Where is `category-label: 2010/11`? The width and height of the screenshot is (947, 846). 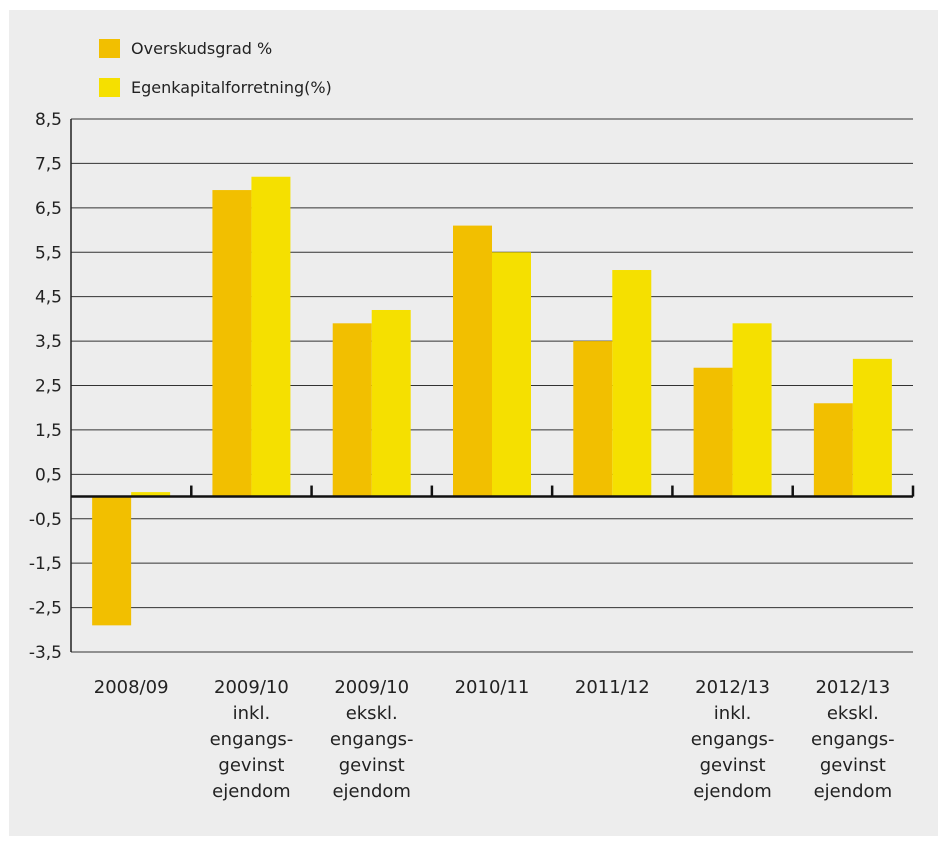
category-label: 2010/11 is located at coordinates (492, 687).